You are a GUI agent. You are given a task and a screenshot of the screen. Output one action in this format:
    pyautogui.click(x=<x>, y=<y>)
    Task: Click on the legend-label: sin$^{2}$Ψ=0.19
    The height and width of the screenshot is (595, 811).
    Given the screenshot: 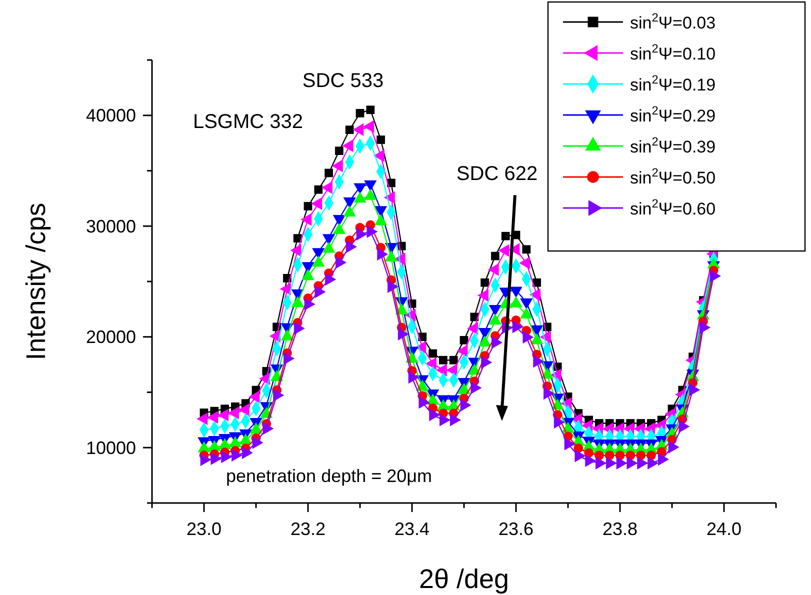 What is the action you would take?
    pyautogui.click(x=673, y=83)
    